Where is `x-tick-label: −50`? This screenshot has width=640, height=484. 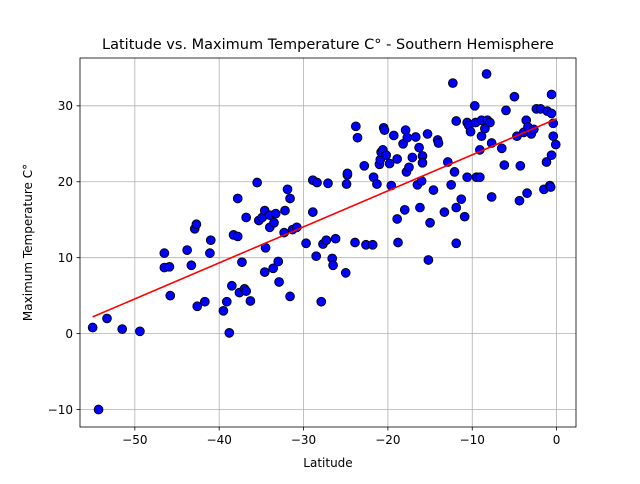 x-tick-label: −50 is located at coordinates (134, 440).